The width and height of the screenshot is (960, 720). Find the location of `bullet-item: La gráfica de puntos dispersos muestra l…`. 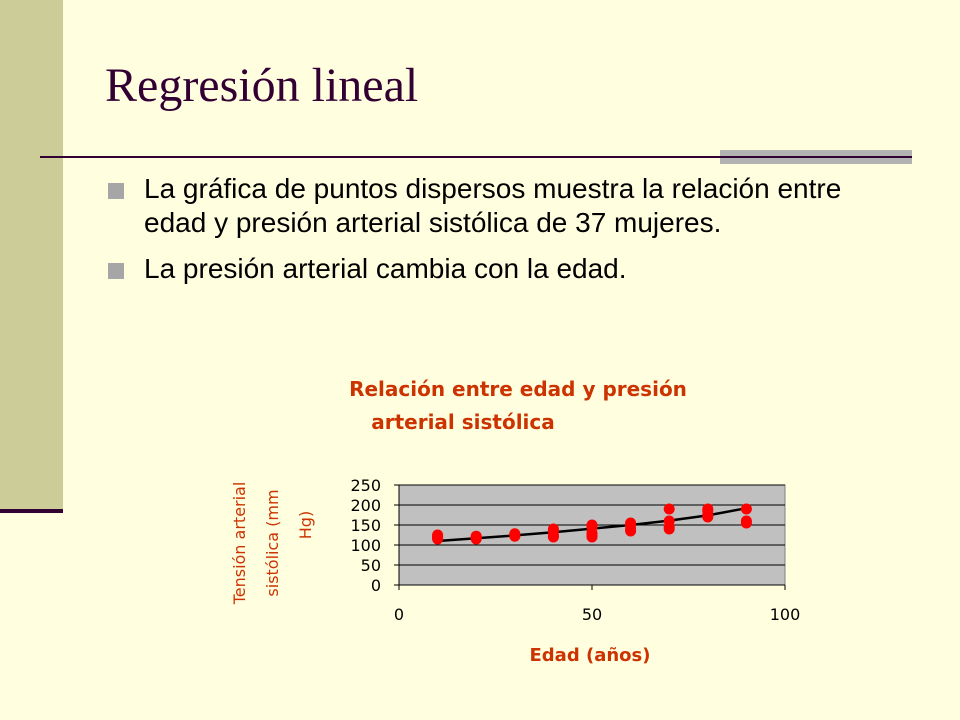

bullet-item: La gráfica de puntos dispersos muestra l… is located at coordinates (508, 206).